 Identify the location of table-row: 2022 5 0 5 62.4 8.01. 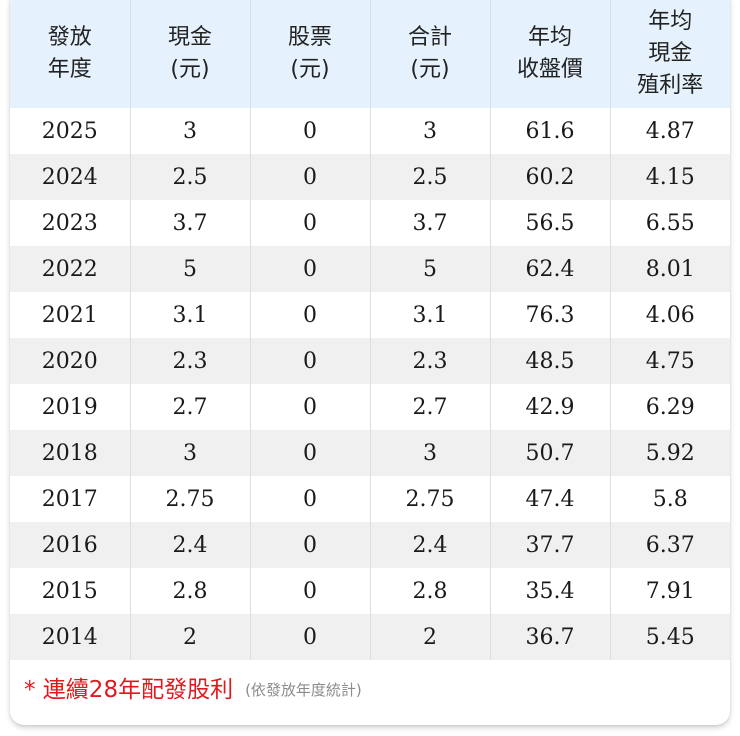
(370, 269).